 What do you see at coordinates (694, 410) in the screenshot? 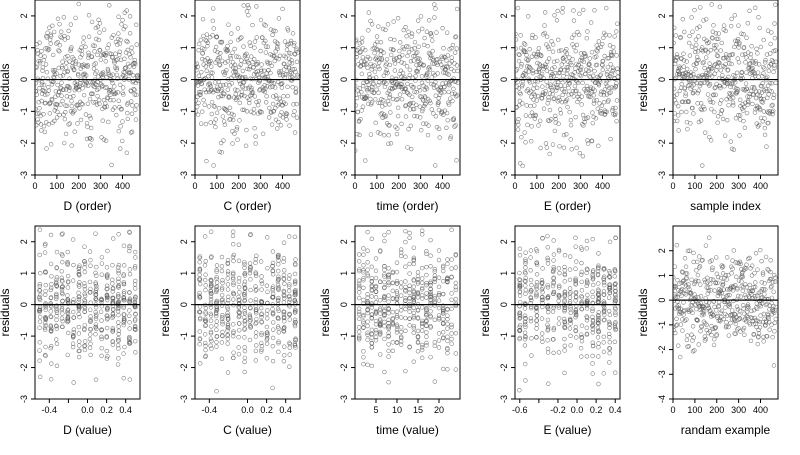
I see `x-tick-label: 100` at bounding box center [694, 410].